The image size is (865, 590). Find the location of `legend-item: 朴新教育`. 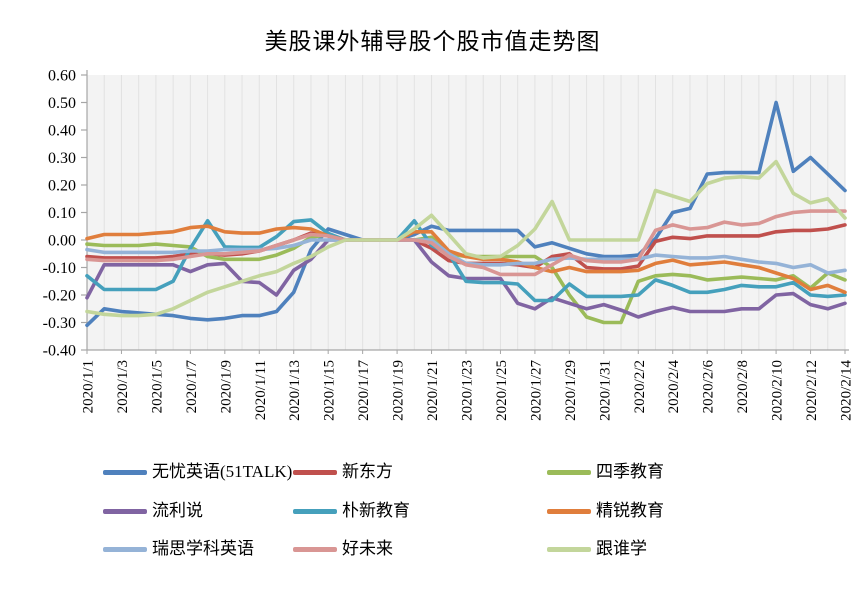

legend-item: 朴新教育 is located at coordinates (351, 511).